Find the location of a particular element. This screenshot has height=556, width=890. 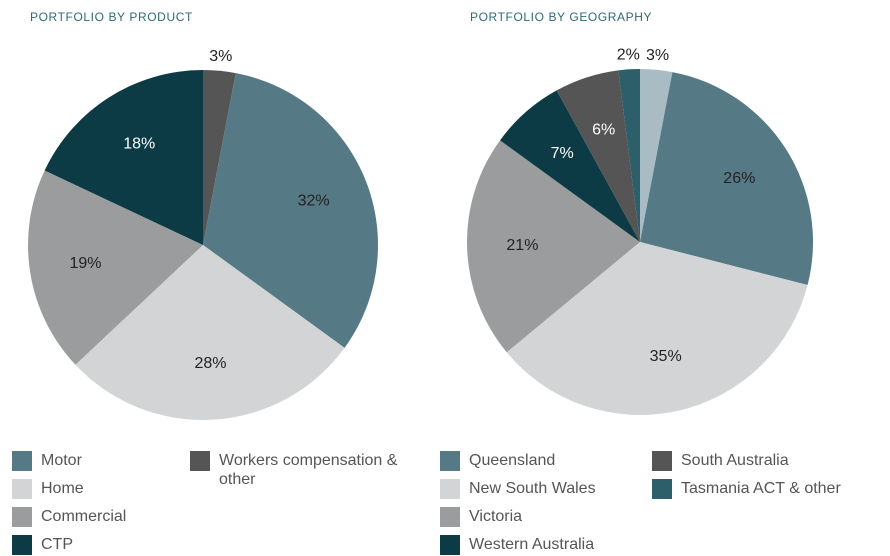

slice-label: 18% is located at coordinates (139, 144).